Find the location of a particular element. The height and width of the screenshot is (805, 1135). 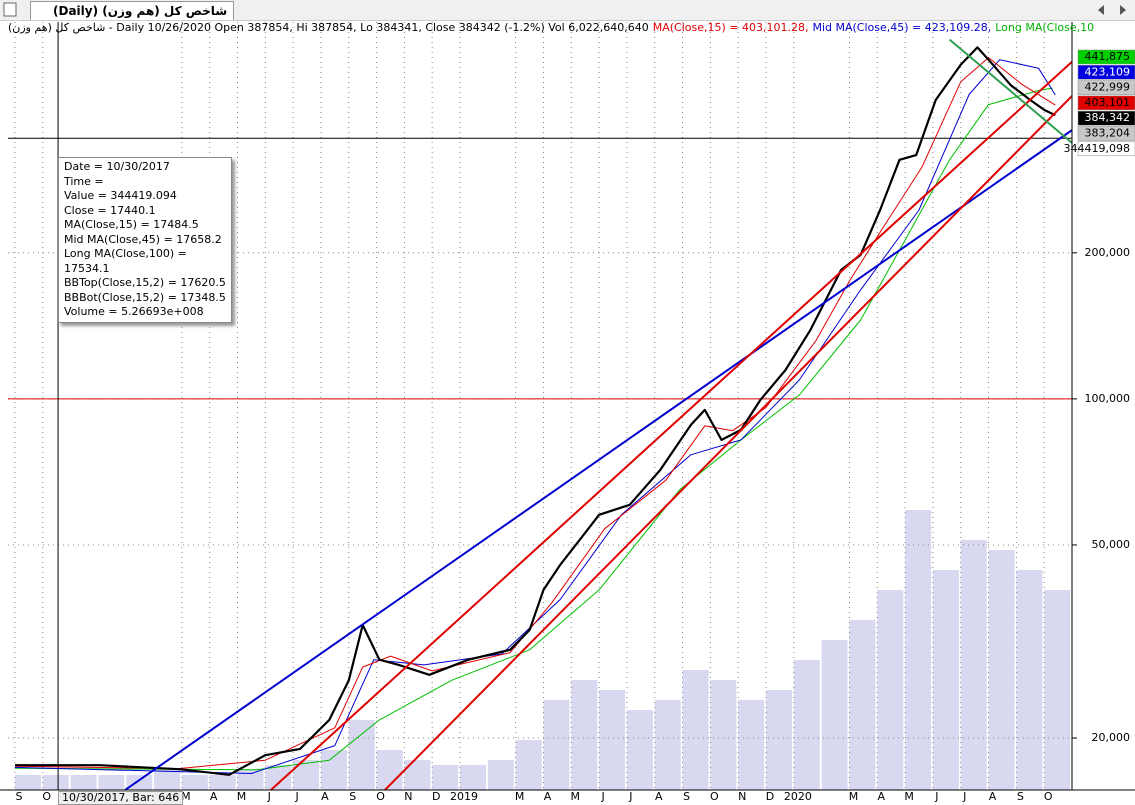

price-tag-label: 384,342 is located at coordinates (1108, 117).